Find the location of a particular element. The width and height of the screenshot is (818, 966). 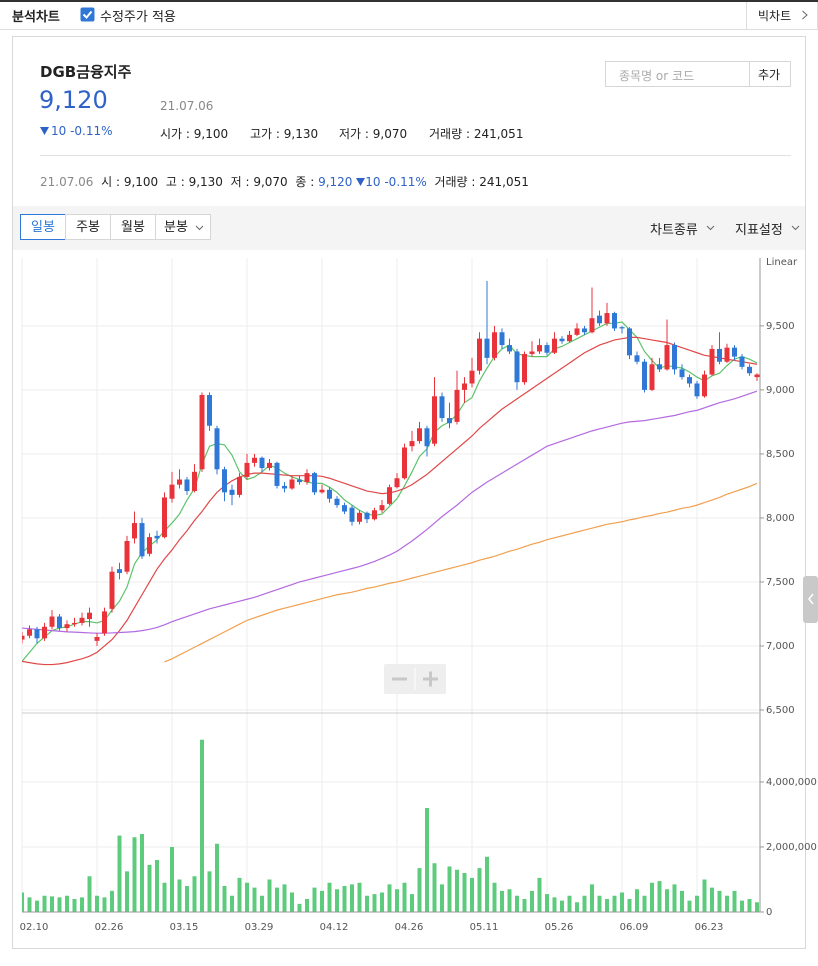

x-tick-label: 04.12 is located at coordinates (334, 927).